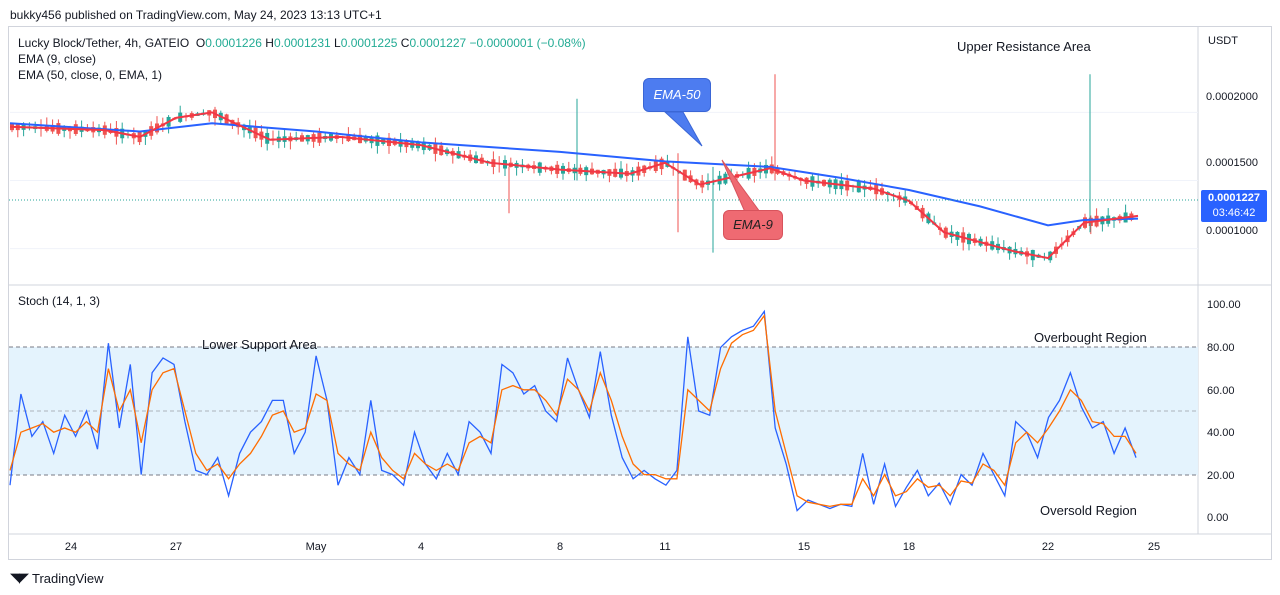  Describe the element at coordinates (19, 577) in the screenshot. I see `tradingview-logo-icon: ◥◤` at that location.